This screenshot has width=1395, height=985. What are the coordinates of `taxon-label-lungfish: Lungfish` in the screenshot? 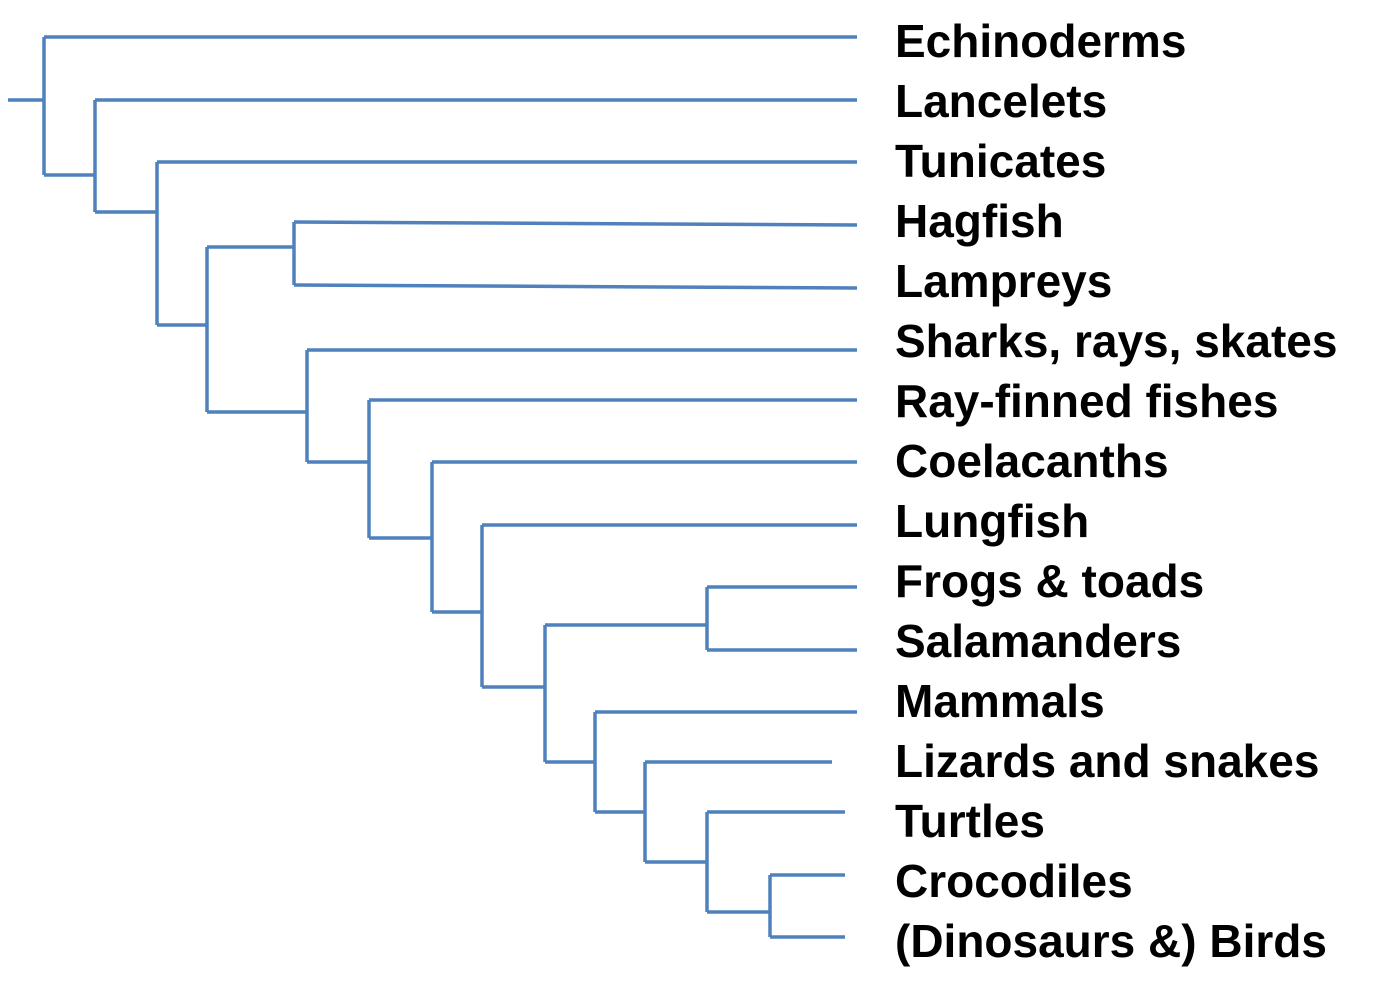 It's located at (992, 521).